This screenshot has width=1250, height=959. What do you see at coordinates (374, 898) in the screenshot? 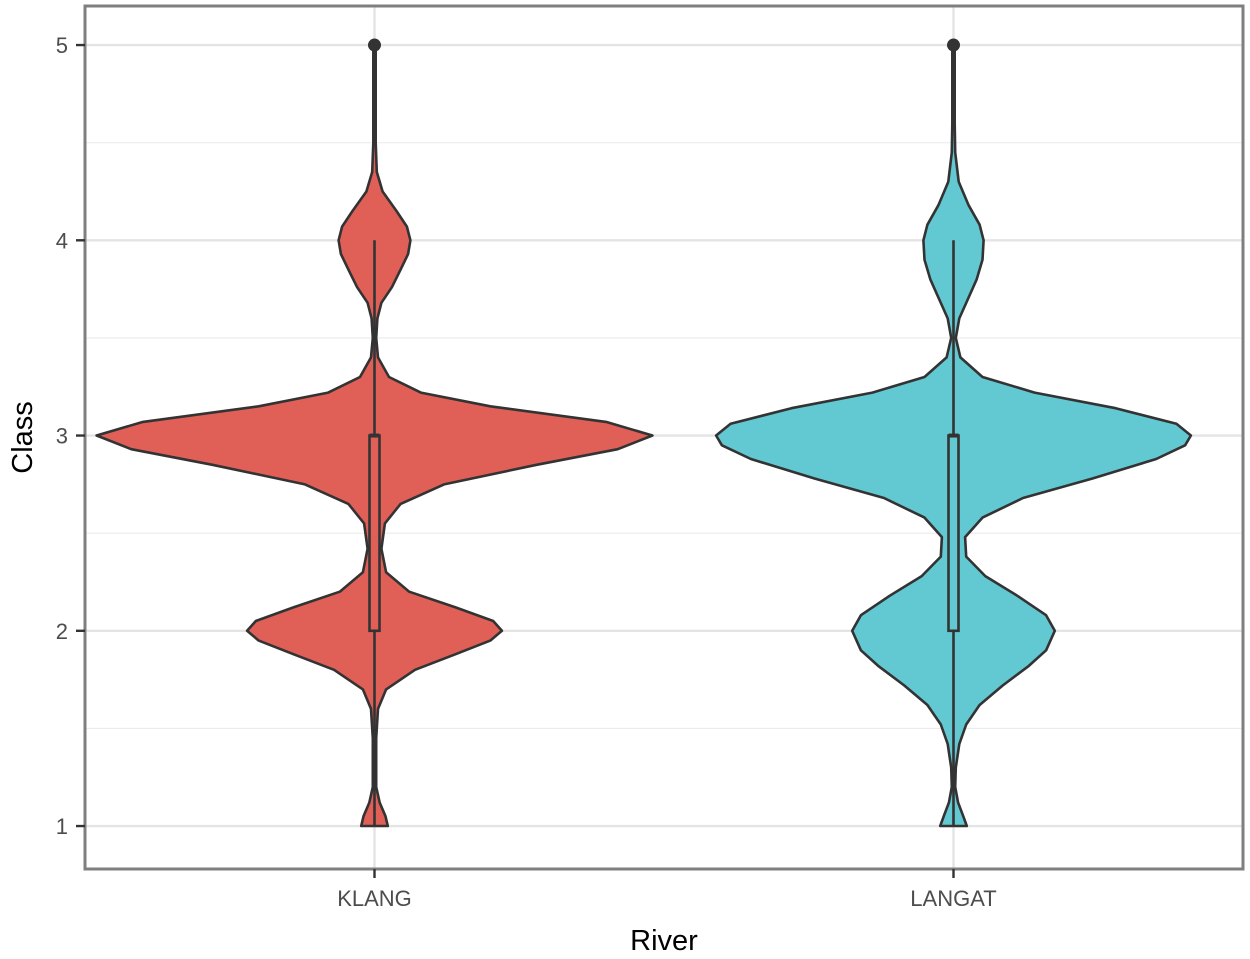
I see `x-tick-label: KLANG` at bounding box center [374, 898].